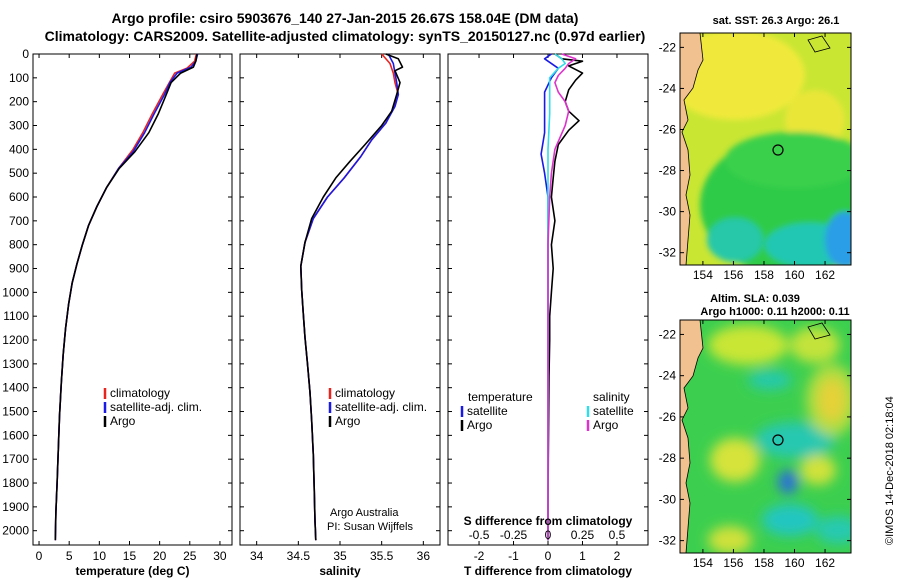 This screenshot has height=580, width=900. What do you see at coordinates (19, 197) in the screenshot?
I see `ytick-label: 600` at bounding box center [19, 197].